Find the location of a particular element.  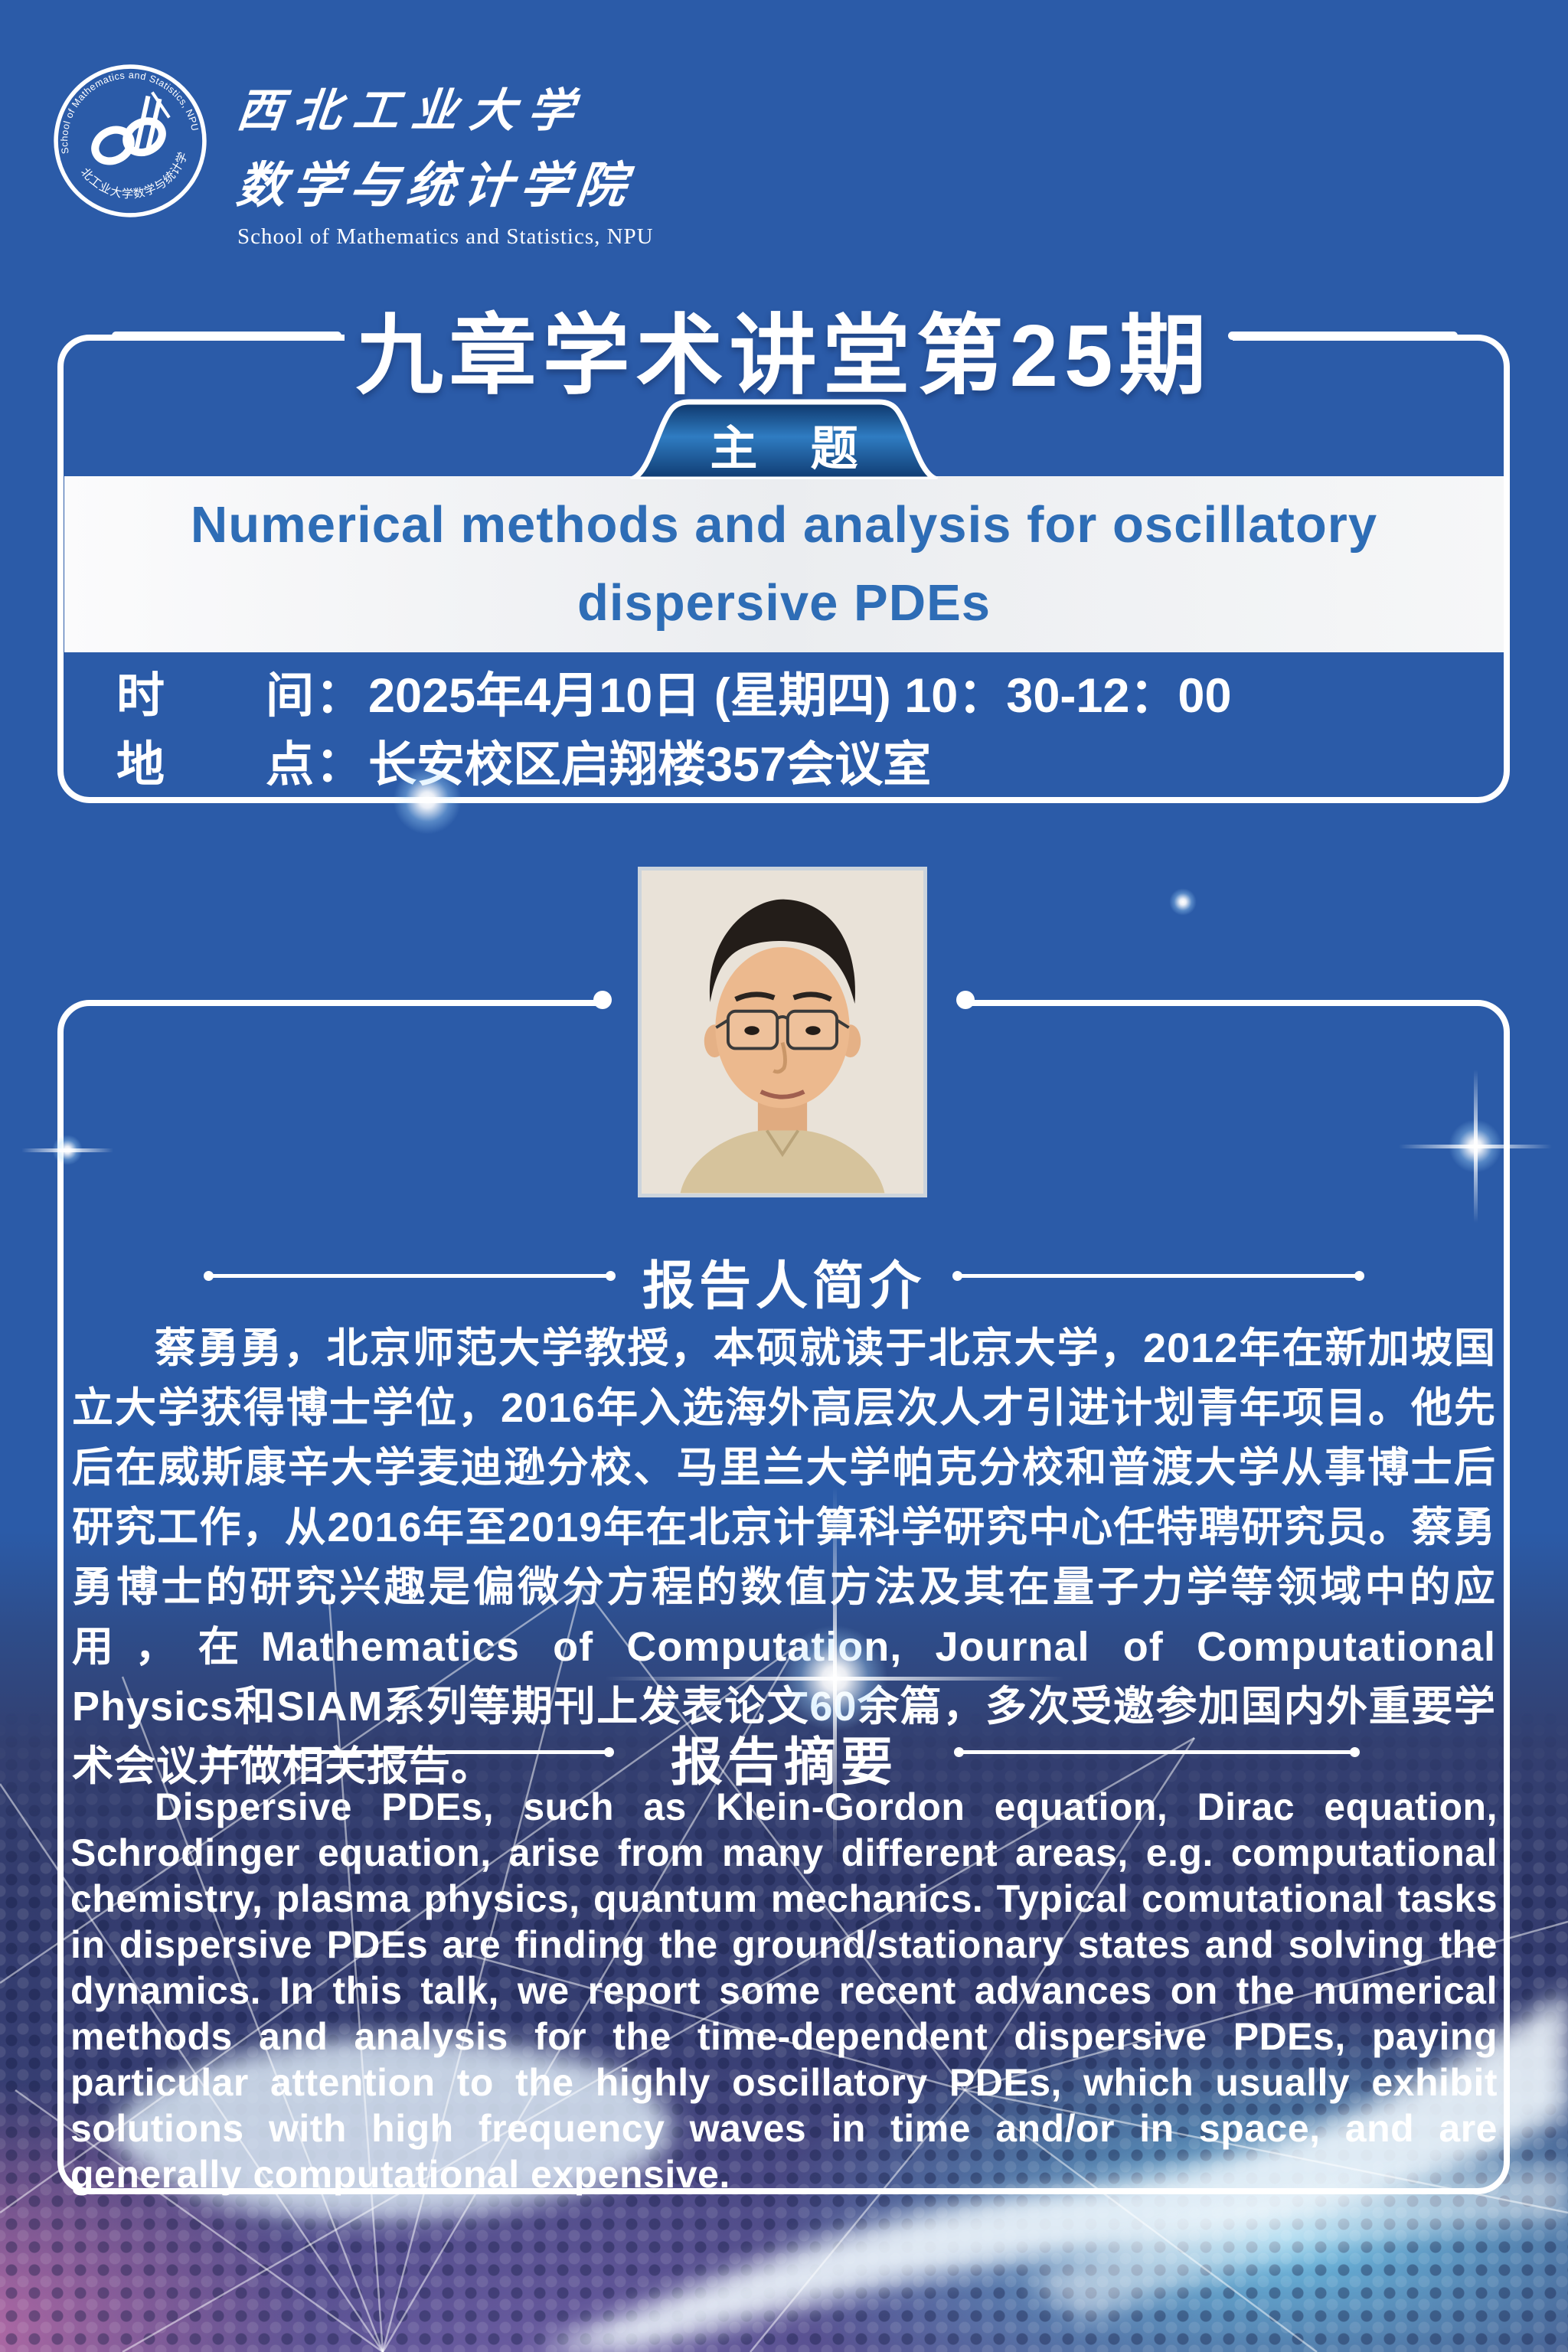

border-dot-left is located at coordinates (602, 1000).